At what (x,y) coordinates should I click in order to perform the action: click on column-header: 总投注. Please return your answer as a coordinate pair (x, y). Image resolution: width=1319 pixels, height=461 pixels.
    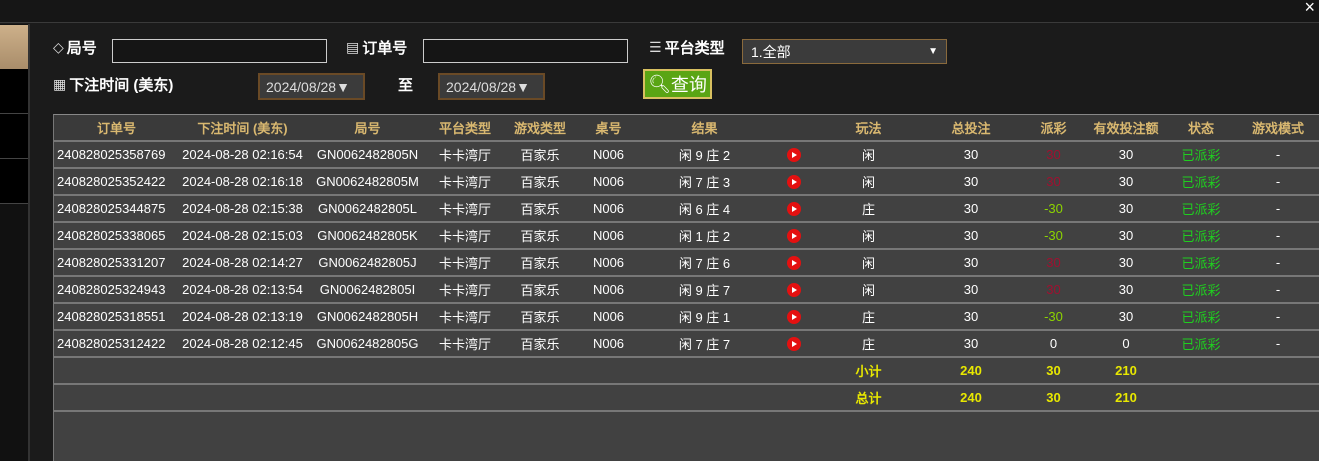
    Looking at the image, I should click on (971, 128).